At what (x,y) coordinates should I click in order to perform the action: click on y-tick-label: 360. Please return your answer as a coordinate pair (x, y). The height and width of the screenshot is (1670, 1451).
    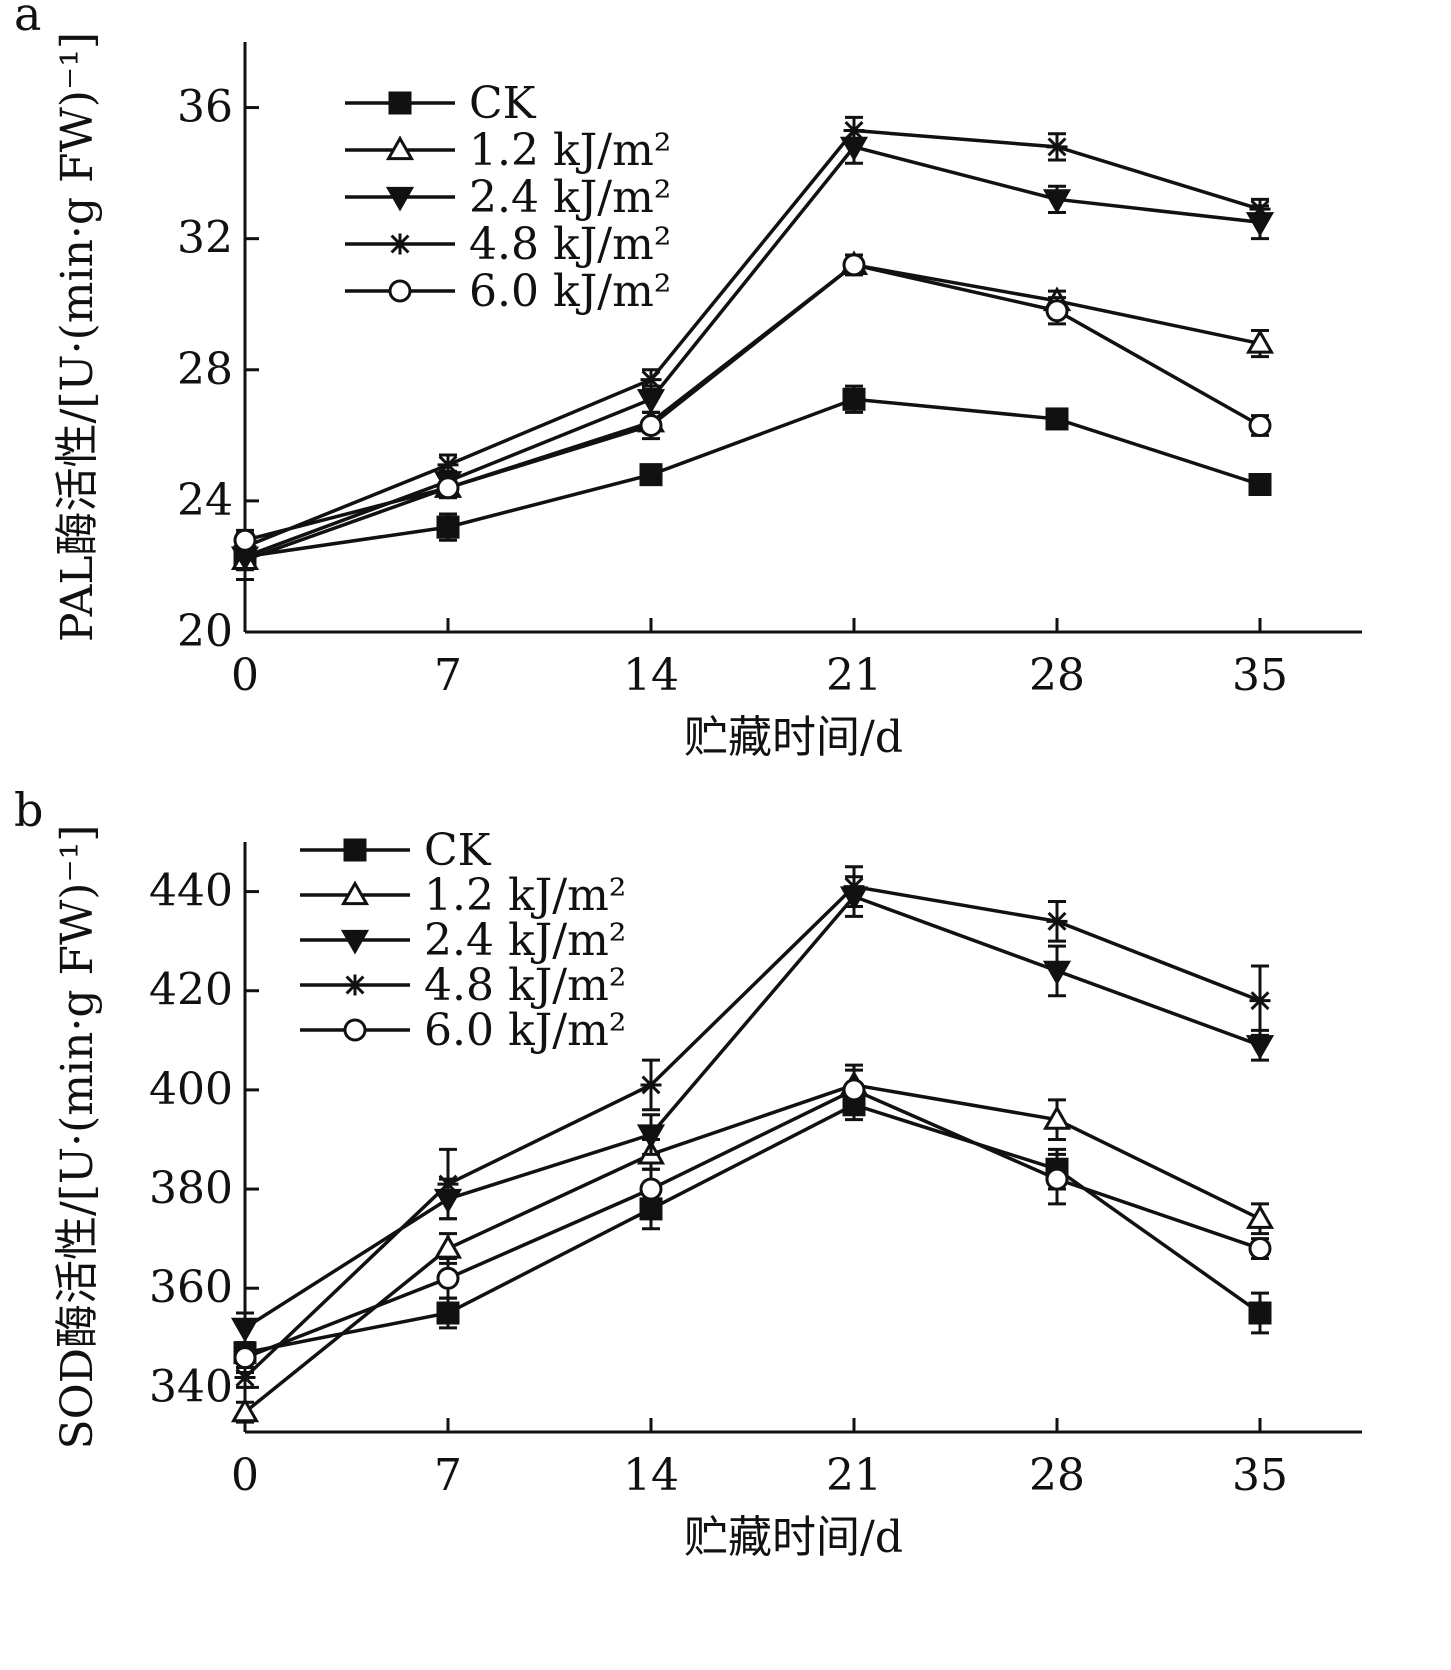
    Looking at the image, I should click on (191, 1287).